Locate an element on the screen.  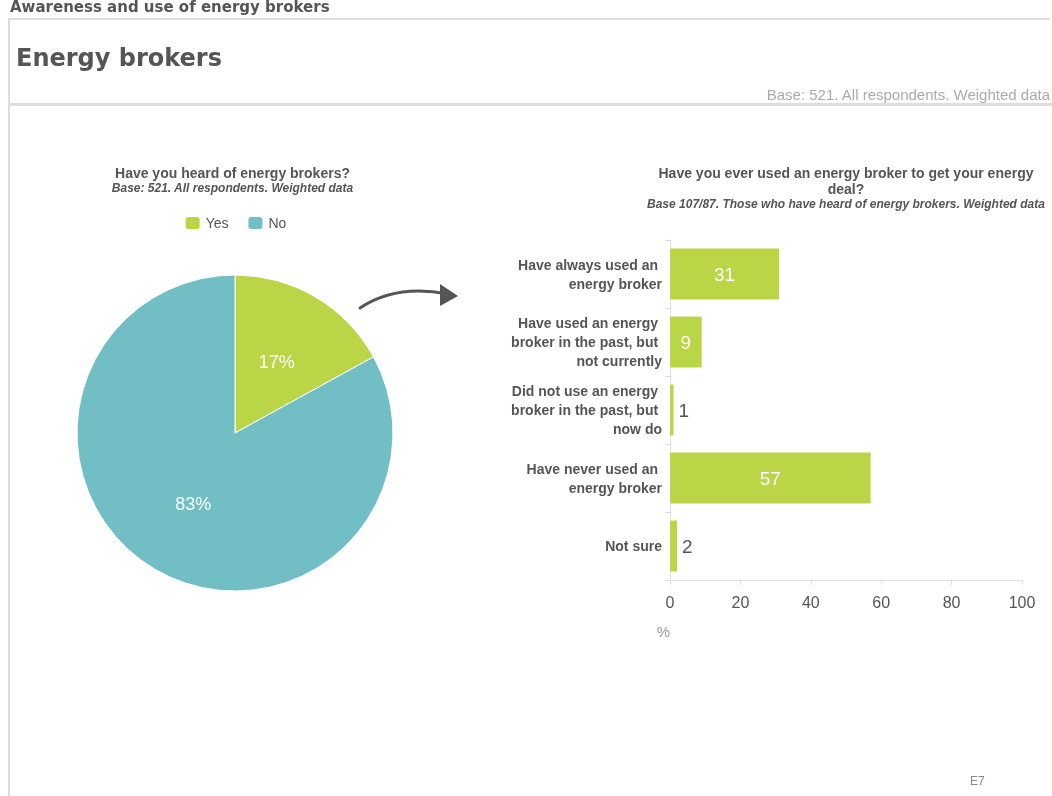
chart-subtitle: Base 107/87. Those who have heard of energy brokers. Weighted data is located at coordinates (846, 204).